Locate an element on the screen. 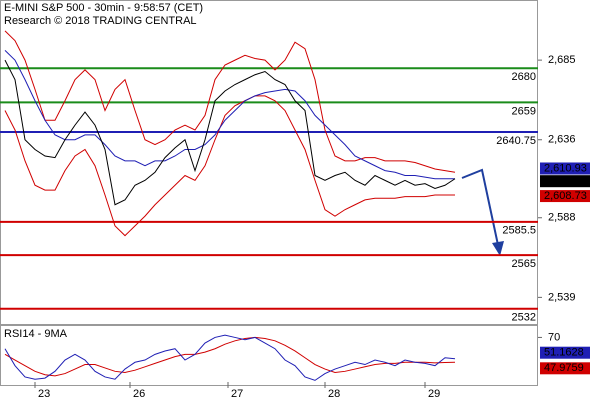 This screenshot has height=400, width=590. y-tick-label: 2,588 is located at coordinates (562, 218).